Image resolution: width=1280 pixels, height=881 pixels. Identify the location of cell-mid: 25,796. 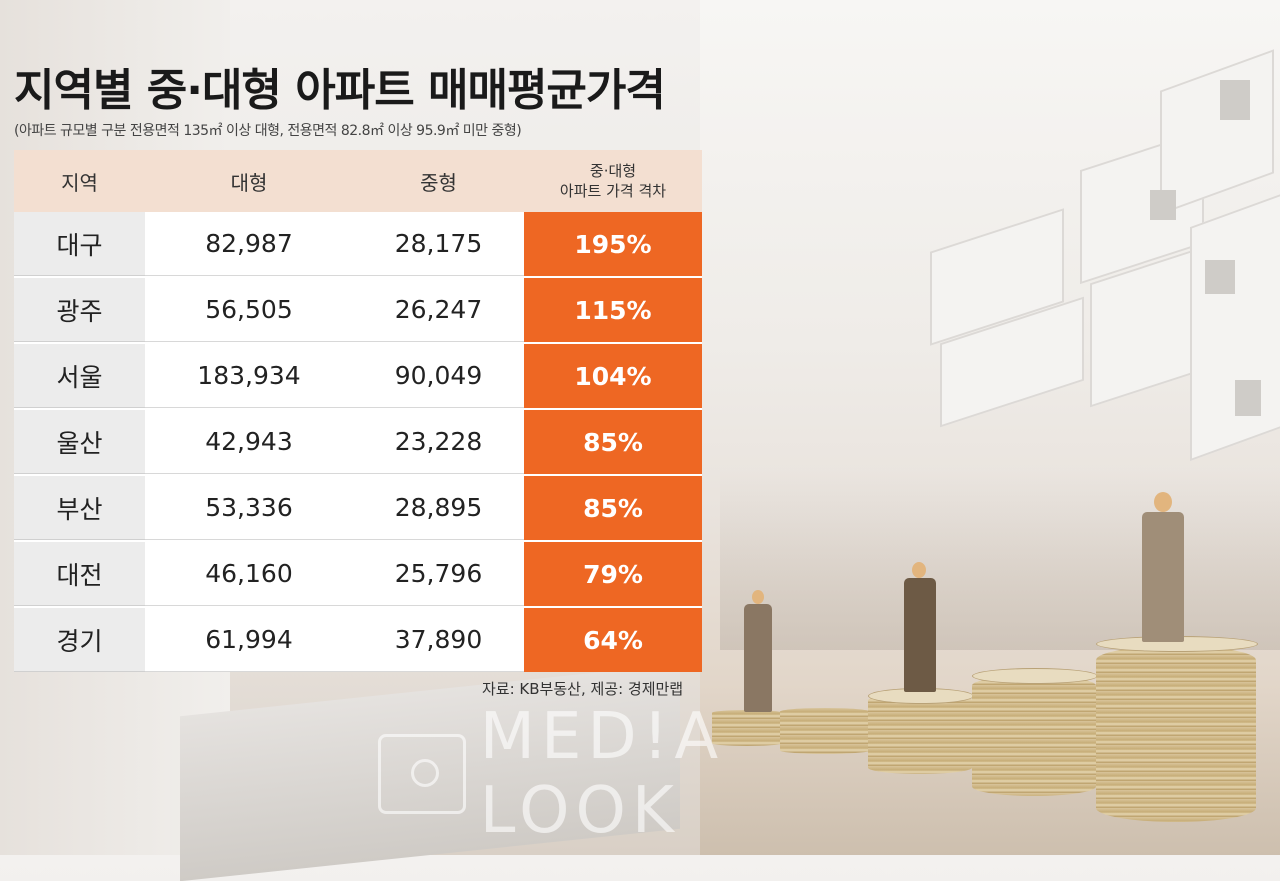
(438, 574).